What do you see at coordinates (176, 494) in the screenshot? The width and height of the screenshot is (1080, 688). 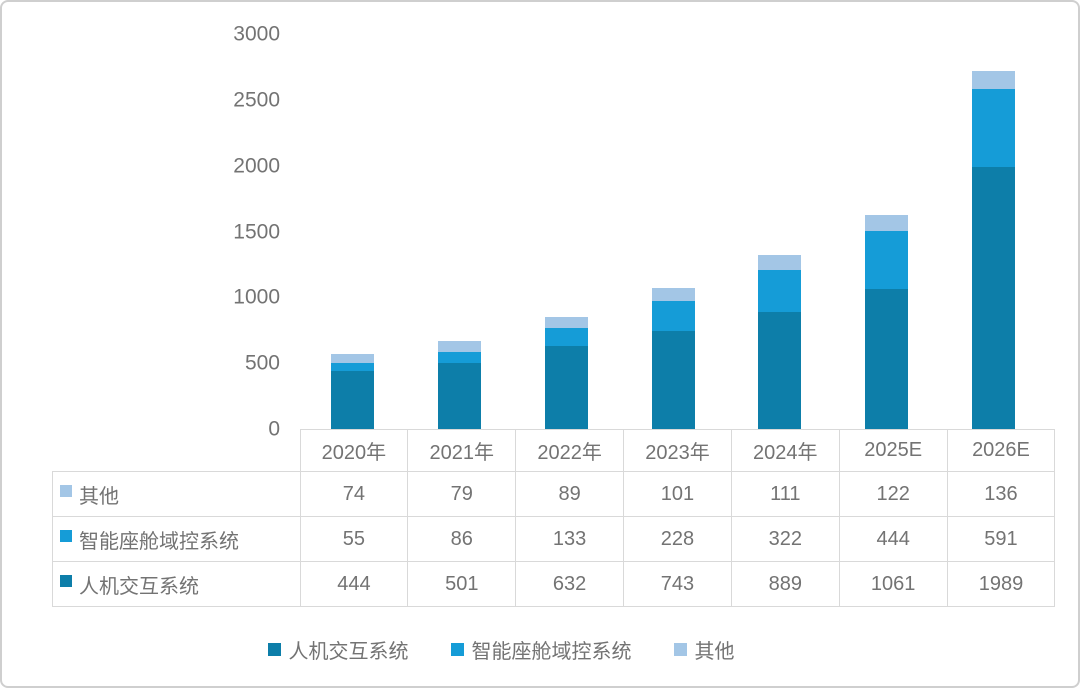 I see `table-row-label: 其他` at bounding box center [176, 494].